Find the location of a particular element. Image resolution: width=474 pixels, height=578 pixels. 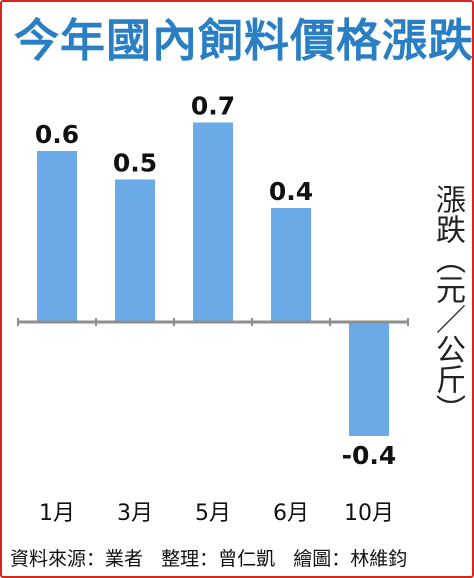

x-tick-label-5: 10月 is located at coordinates (369, 513).